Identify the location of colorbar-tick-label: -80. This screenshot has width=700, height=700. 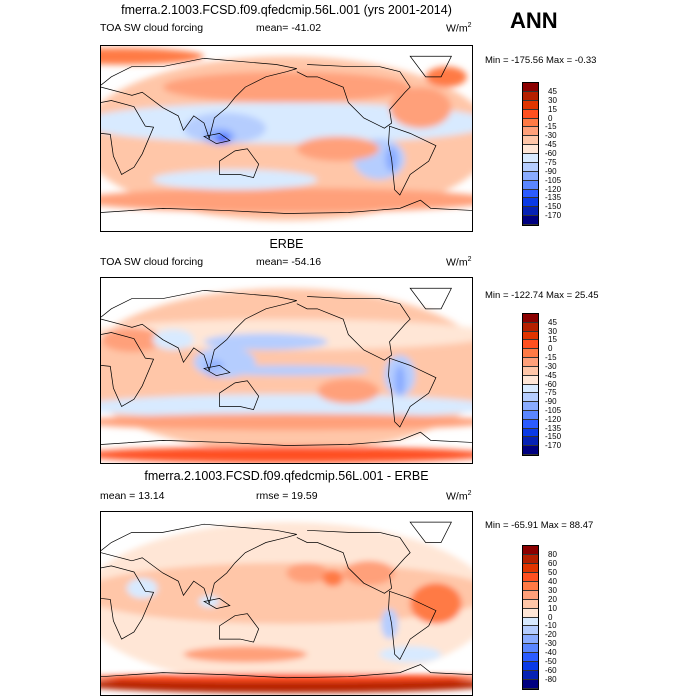
(551, 680).